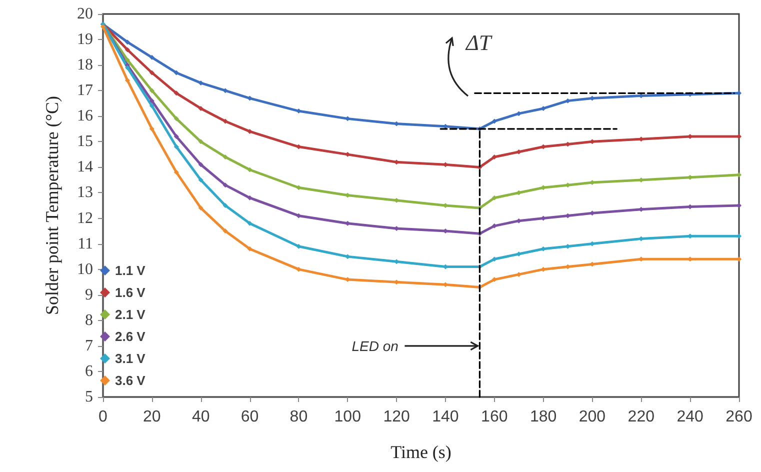 The height and width of the screenshot is (472, 761). What do you see at coordinates (375, 346) in the screenshot?
I see `annotation: LED on` at bounding box center [375, 346].